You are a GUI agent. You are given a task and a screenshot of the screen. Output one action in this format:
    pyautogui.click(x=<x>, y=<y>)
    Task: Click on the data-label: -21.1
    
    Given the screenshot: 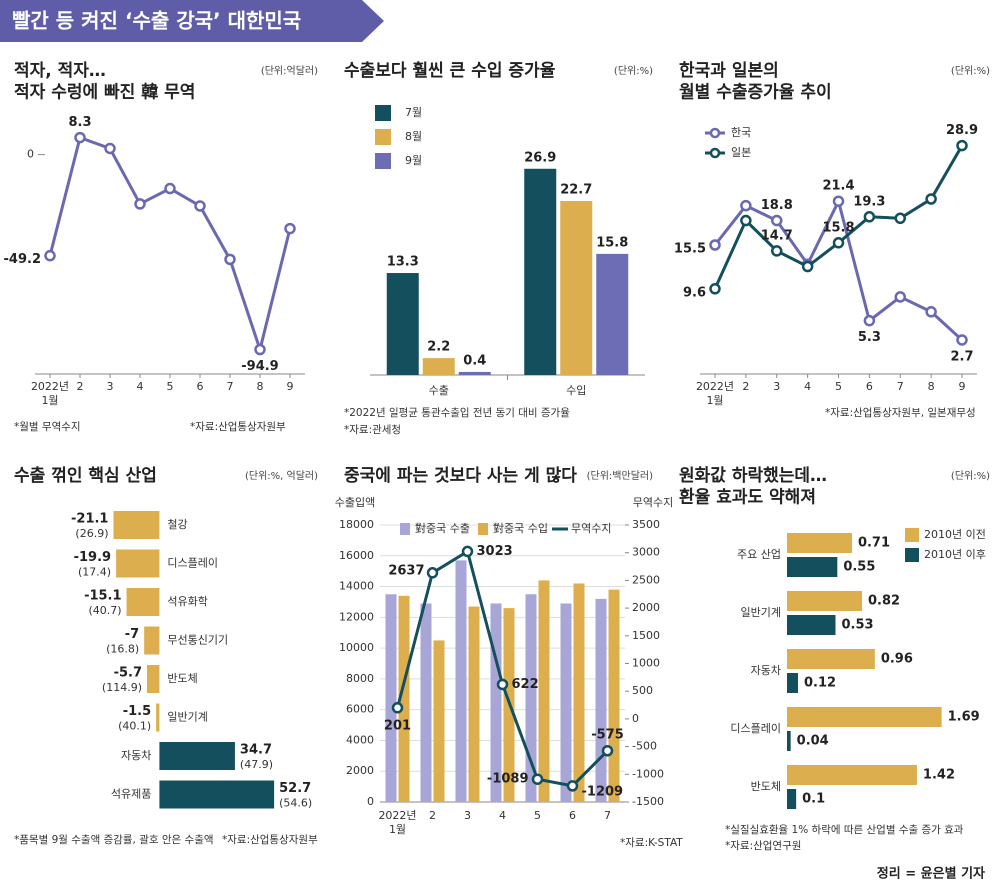 What is the action you would take?
    pyautogui.click(x=89, y=519)
    